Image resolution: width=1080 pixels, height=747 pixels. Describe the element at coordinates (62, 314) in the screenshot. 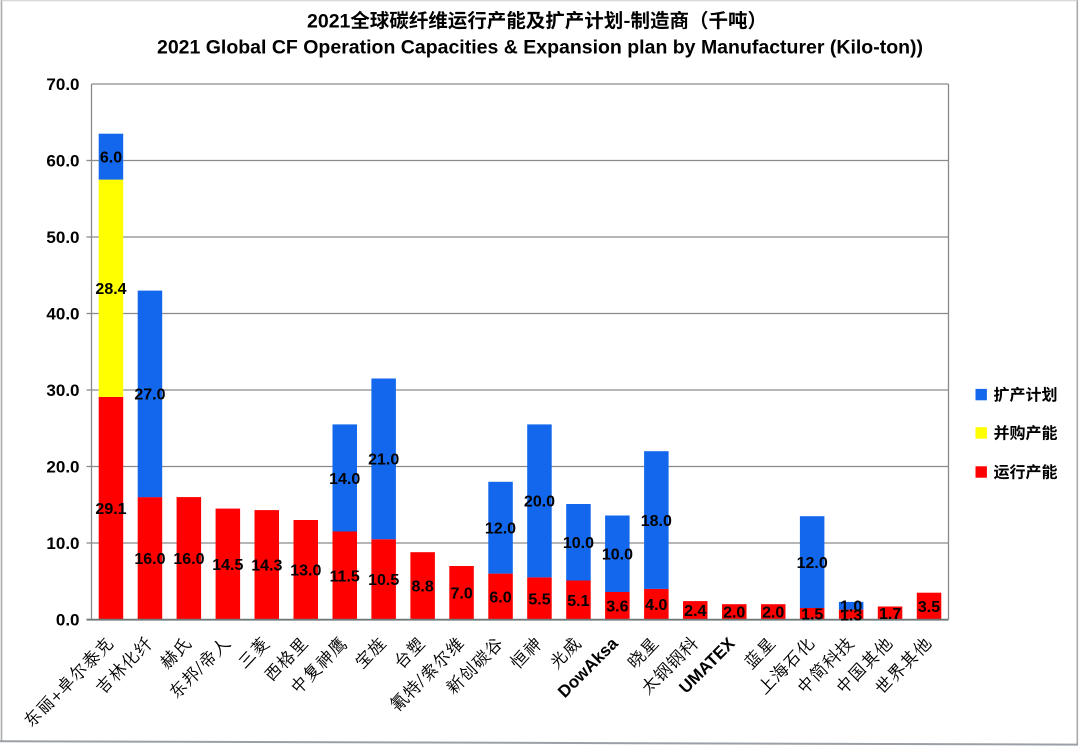

I see `svg-text: 40.0` at that location.